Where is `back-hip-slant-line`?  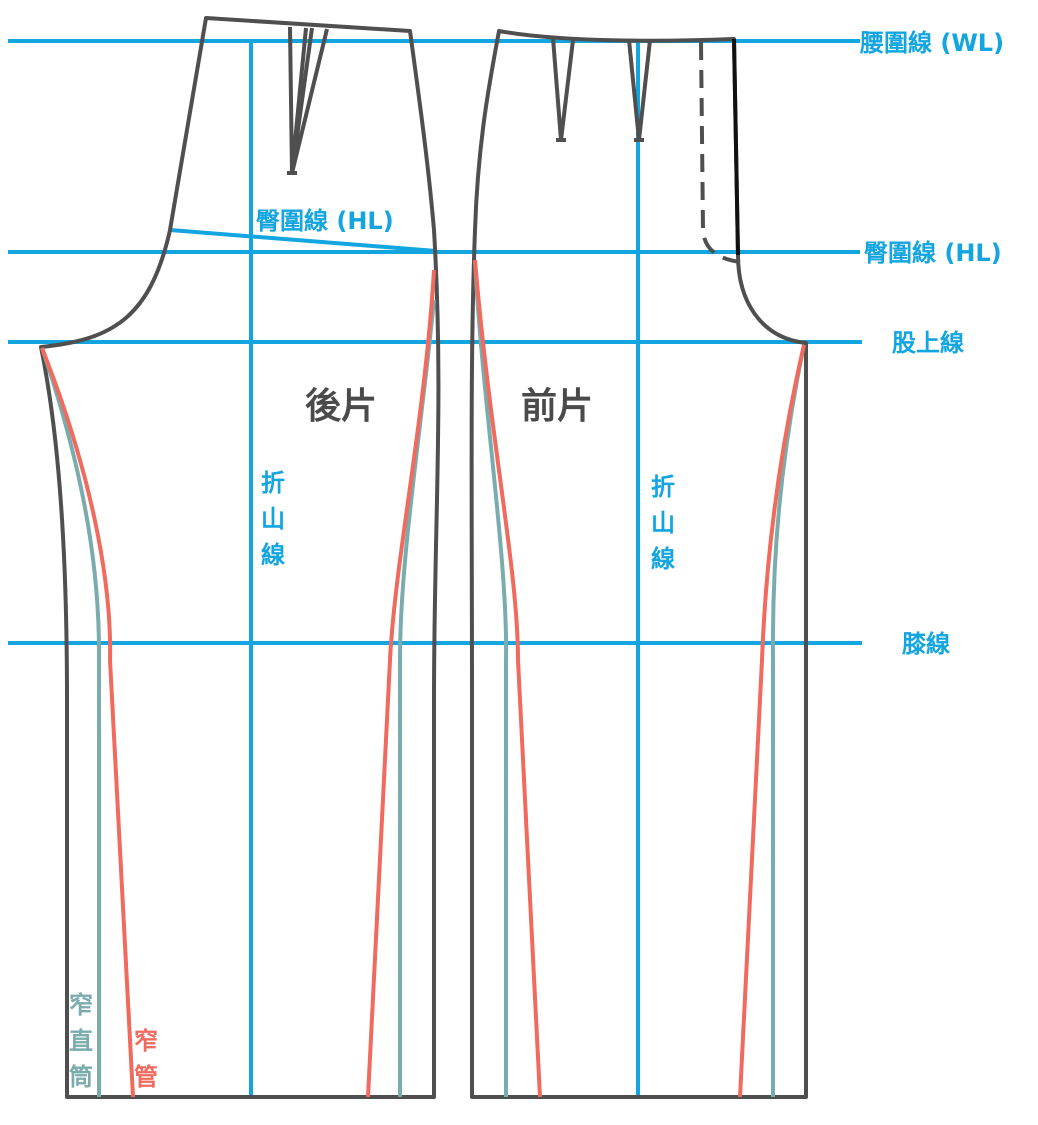
back-hip-slant-line is located at coordinates (303, 240).